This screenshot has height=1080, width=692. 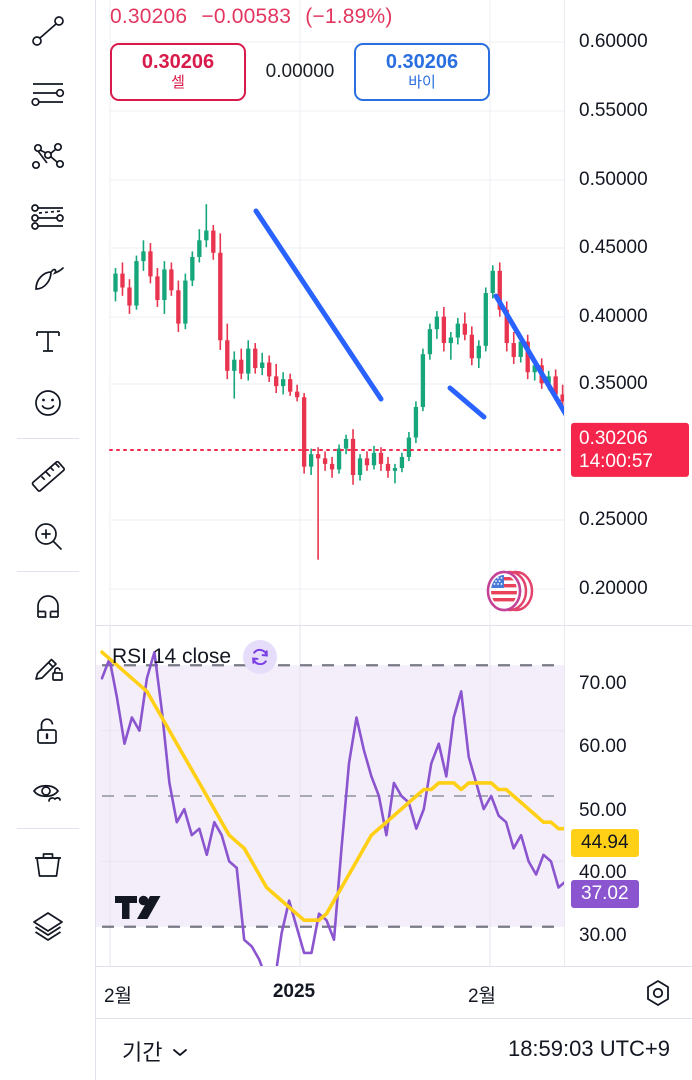 I want to click on price-tick: 0.40000, so click(x=613, y=316).